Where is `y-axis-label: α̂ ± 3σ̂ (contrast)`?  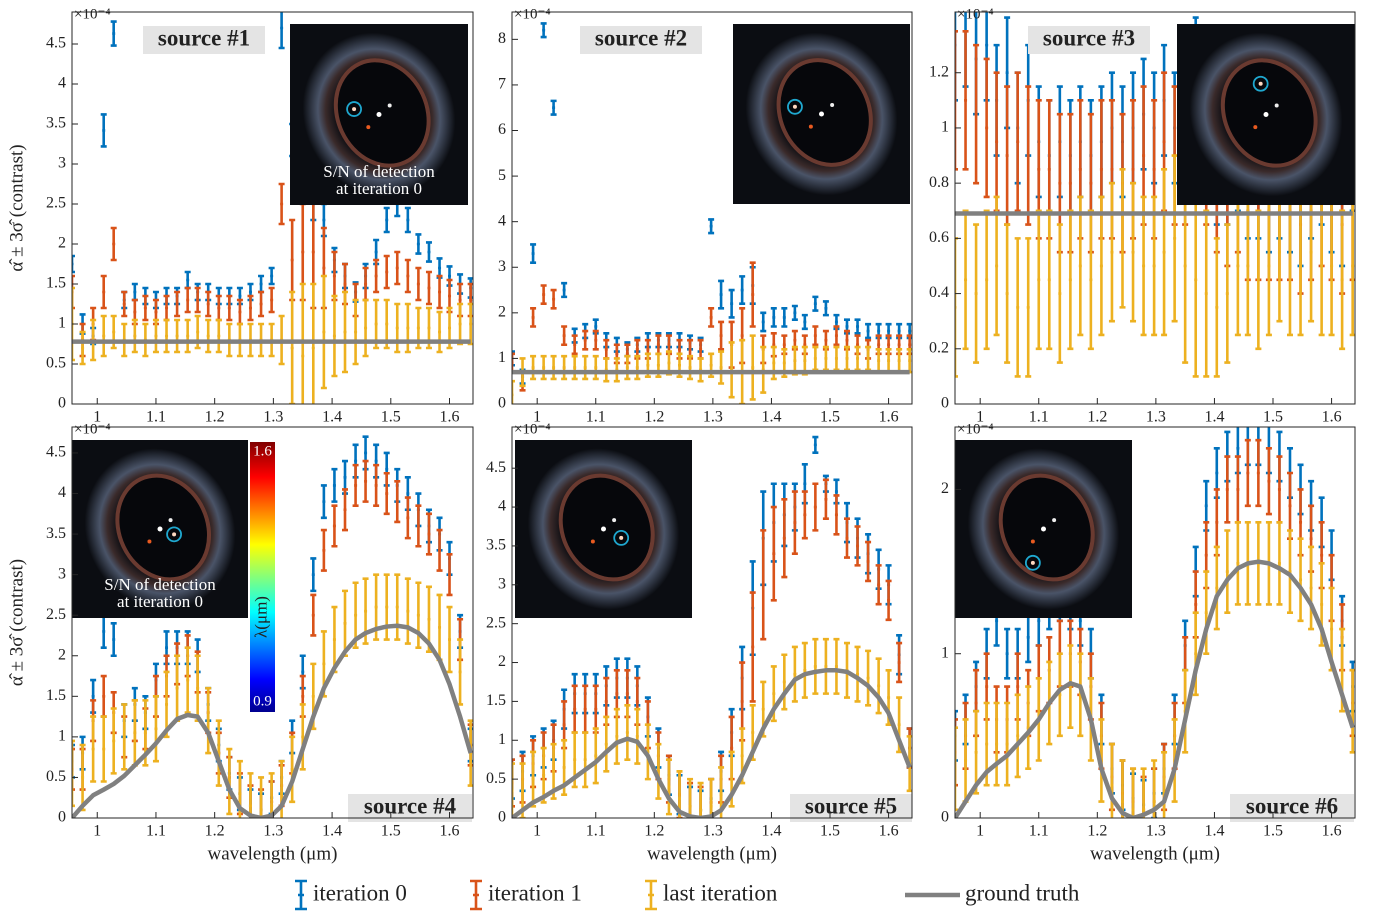
y-axis-label: α̂ ± 3σ̂ (contrast) is located at coordinates (16, 622).